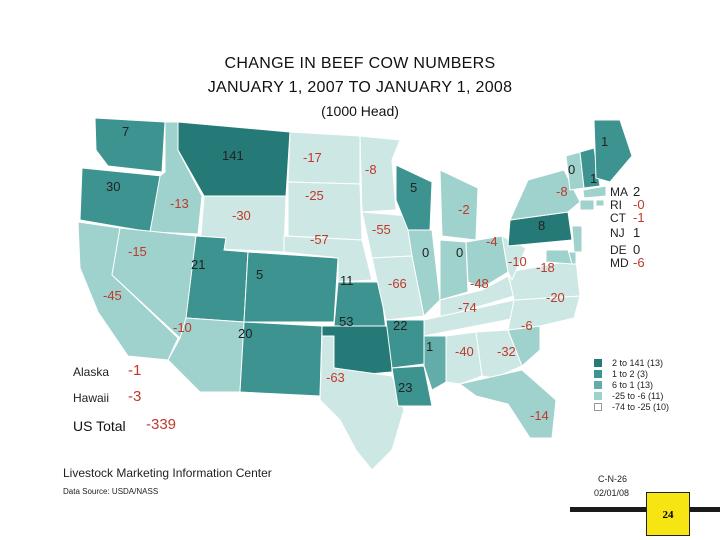 This screenshot has height=540, width=720. Describe the element at coordinates (541, 225) in the screenshot. I see `state-value-pa: 8` at that location.